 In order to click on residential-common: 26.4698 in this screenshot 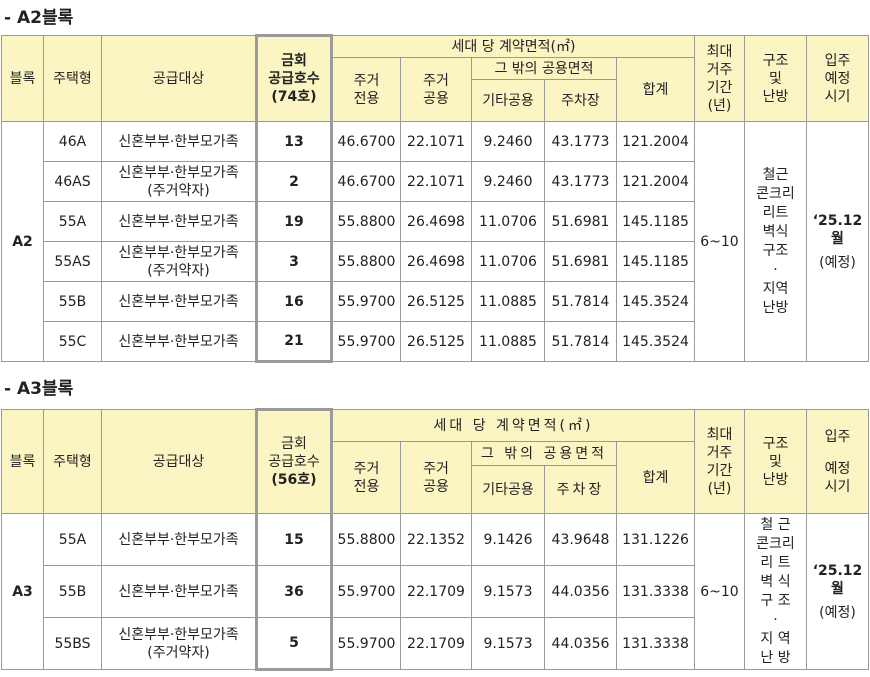, I will do `click(436, 221)`.